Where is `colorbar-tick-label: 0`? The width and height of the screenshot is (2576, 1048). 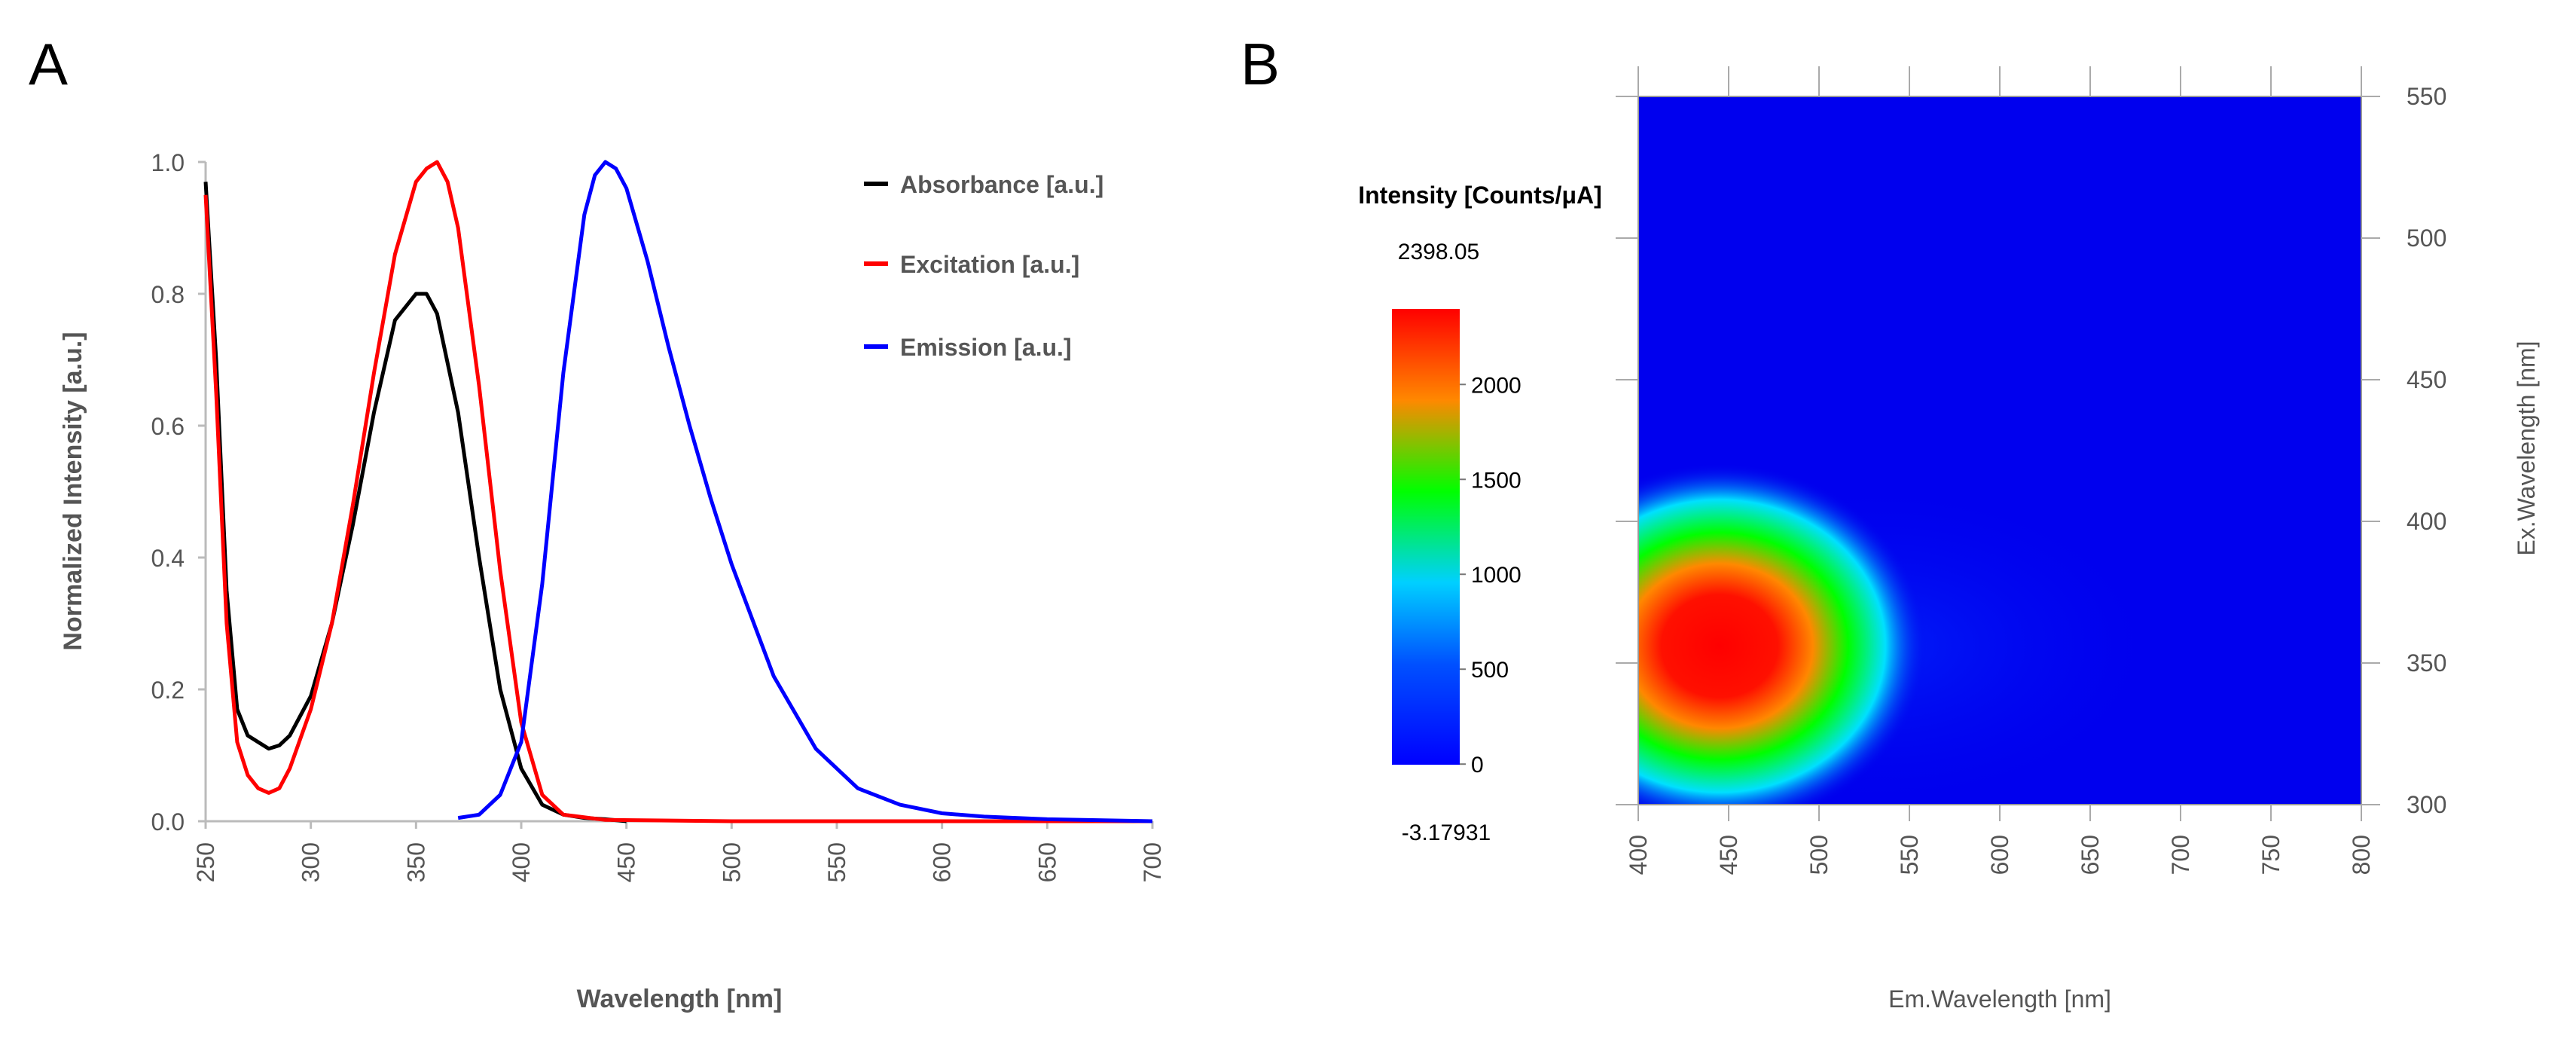
colorbar-tick-label: 0 is located at coordinates (1478, 766).